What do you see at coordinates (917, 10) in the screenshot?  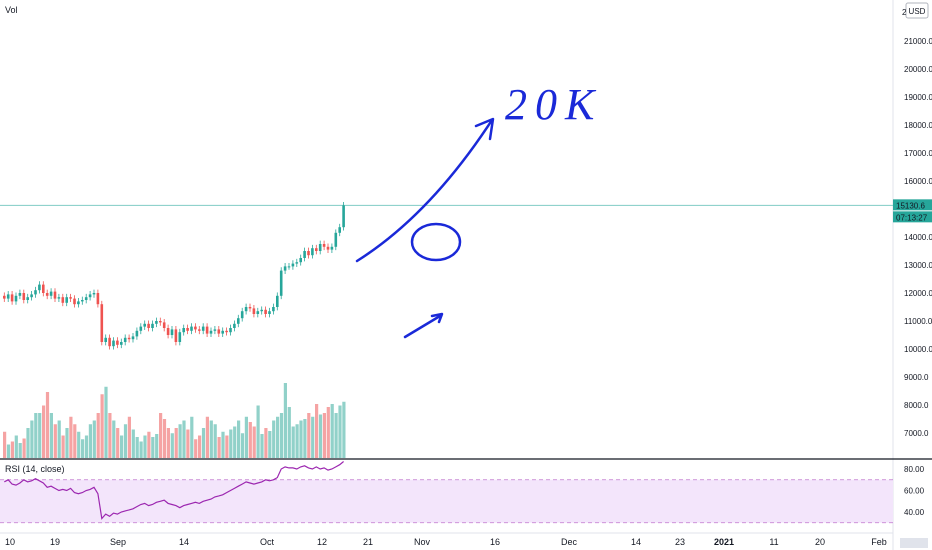 I see `currency-box` at bounding box center [917, 10].